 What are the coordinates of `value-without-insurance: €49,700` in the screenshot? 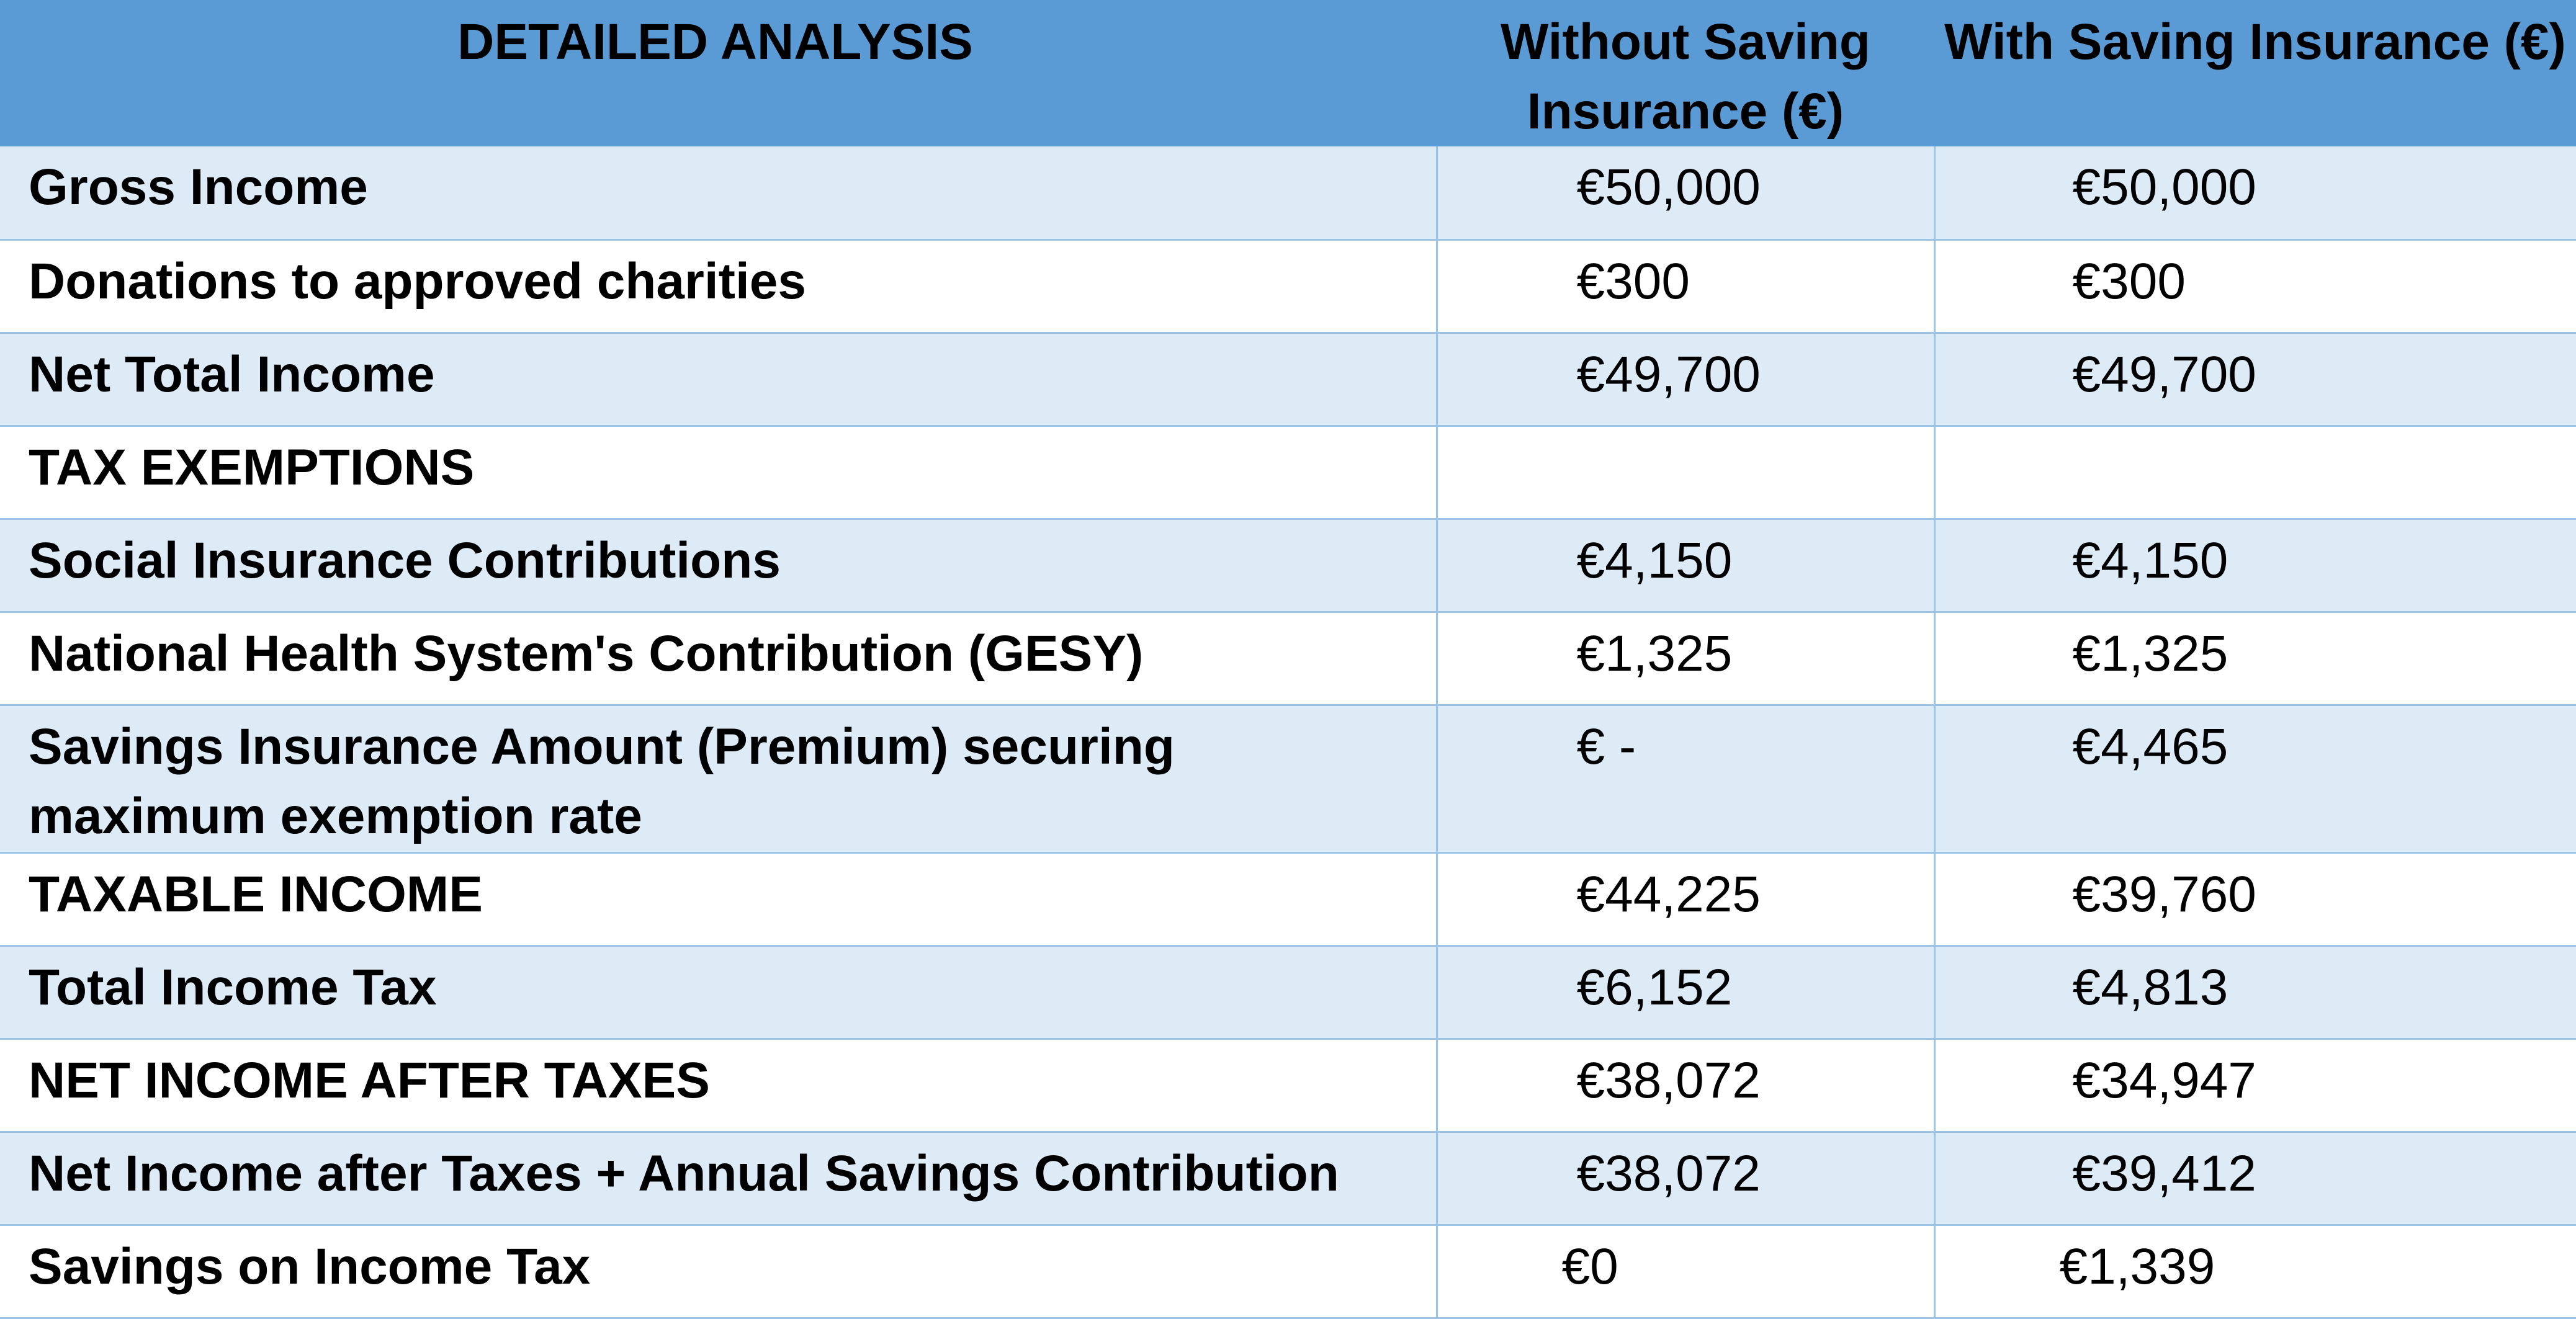 It's located at (1686, 380).